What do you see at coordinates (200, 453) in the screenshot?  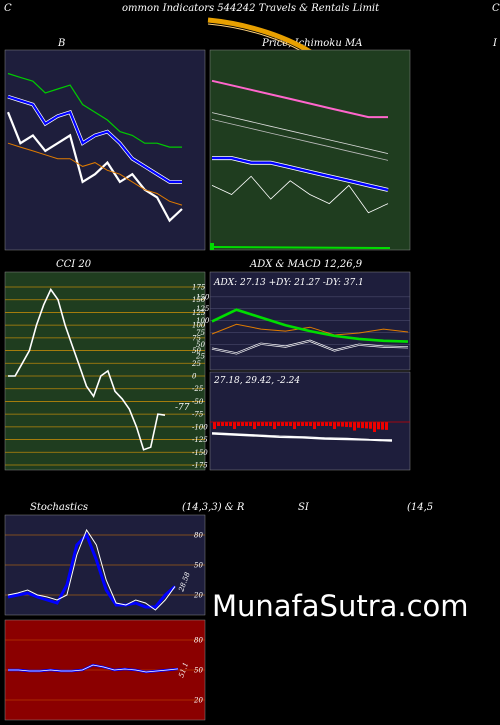 I see `cci-tick-13: -150` at bounding box center [200, 453].